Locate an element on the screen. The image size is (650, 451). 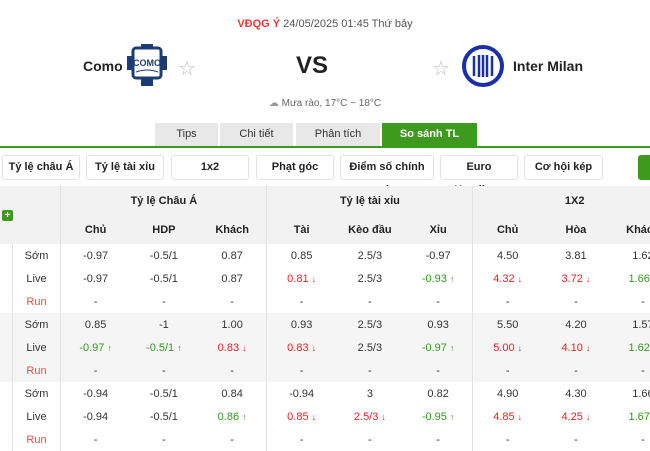
away-team-name: Inter Milan is located at coordinates (548, 66).